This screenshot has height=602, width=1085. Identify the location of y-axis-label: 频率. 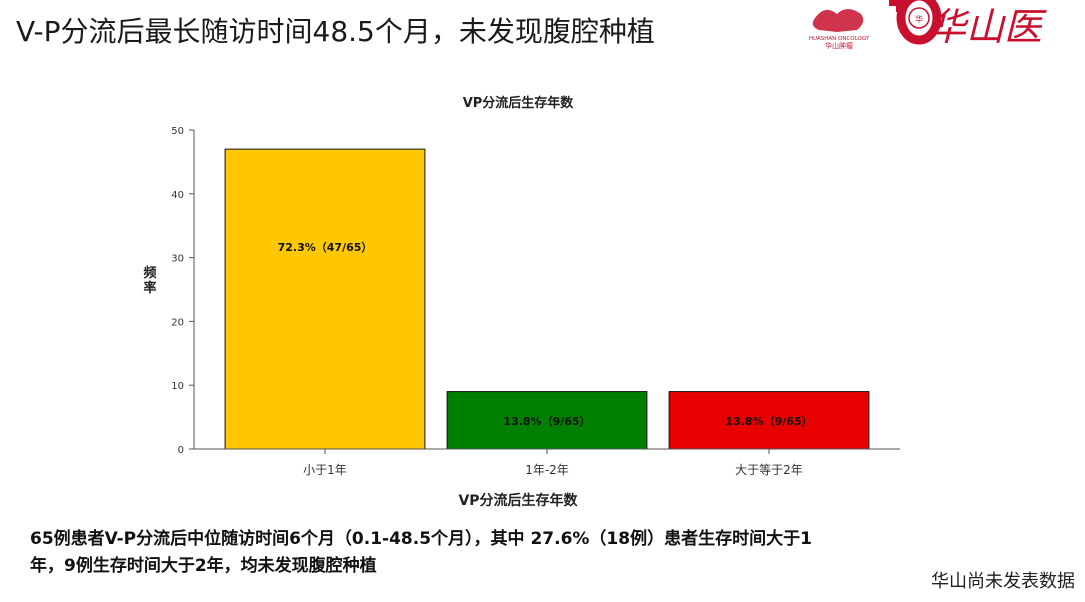
(149, 280).